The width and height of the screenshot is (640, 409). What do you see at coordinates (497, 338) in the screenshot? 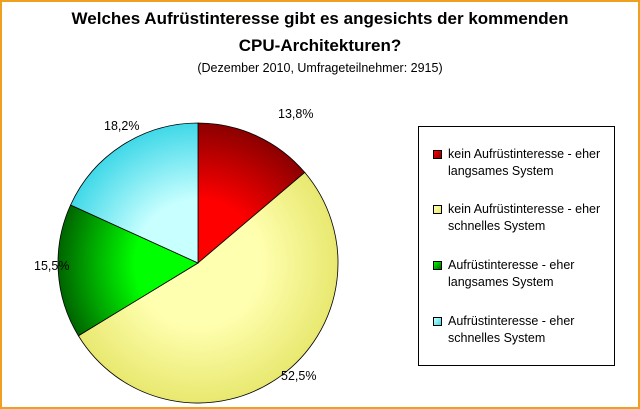
I see `legend-label-4-line2: schnelles System` at bounding box center [497, 338].